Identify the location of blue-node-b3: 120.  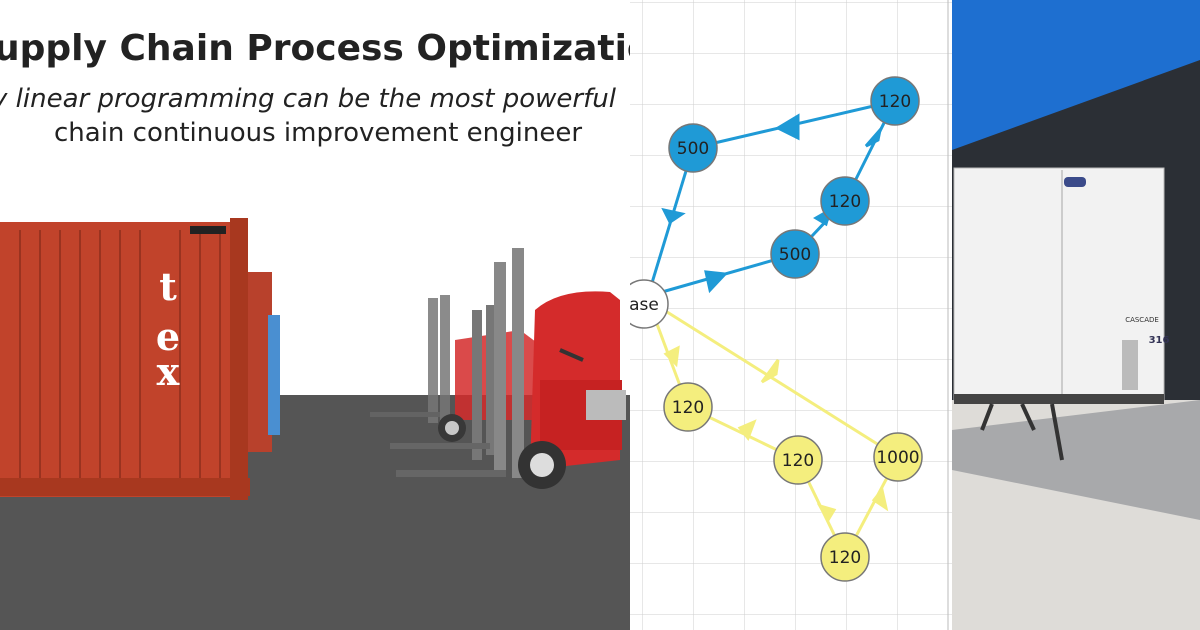
(845, 201).